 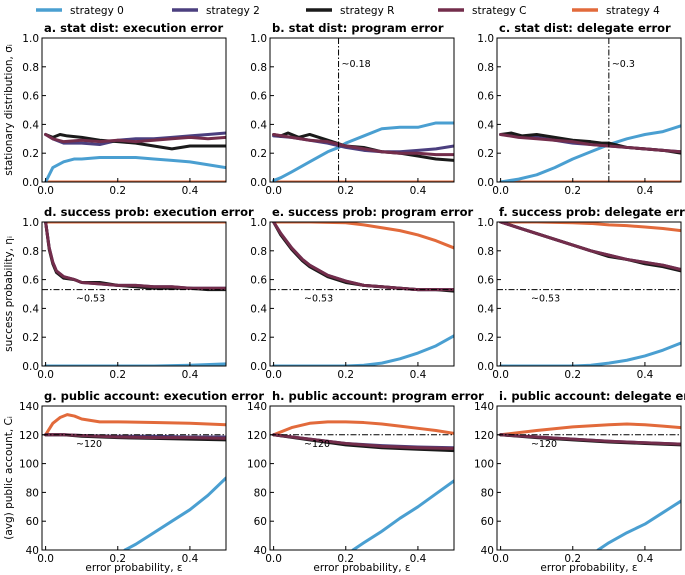 I want to click on panel-g-ytick-label-2: 80, so click(x=32, y=493).